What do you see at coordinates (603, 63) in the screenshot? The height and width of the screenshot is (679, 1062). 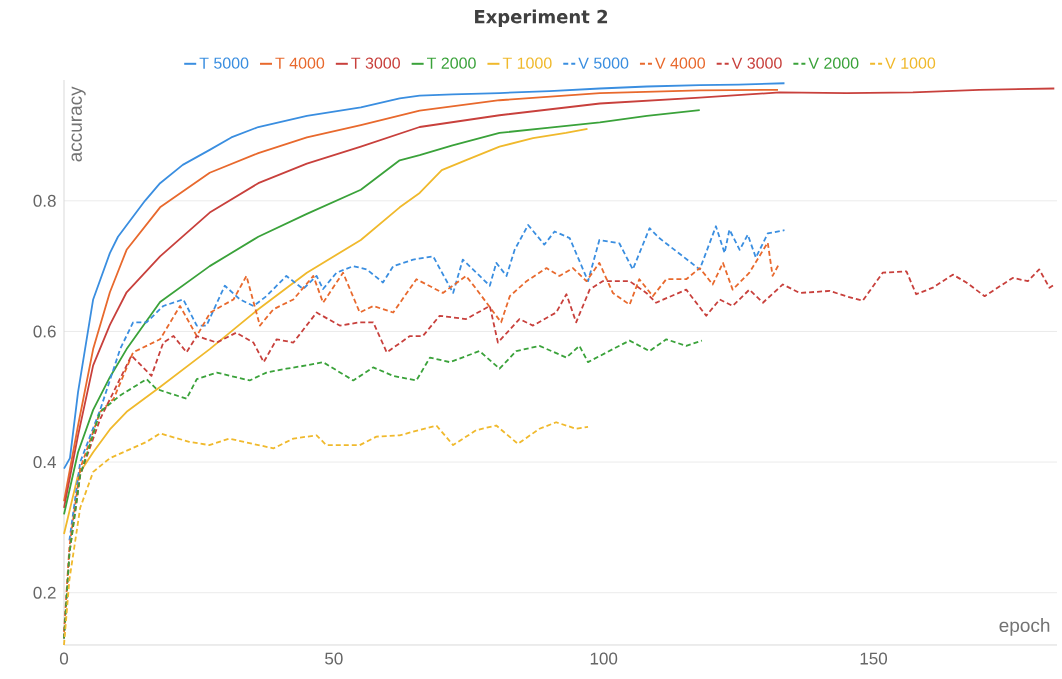 I see `legend-label: V 5000` at bounding box center [603, 63].